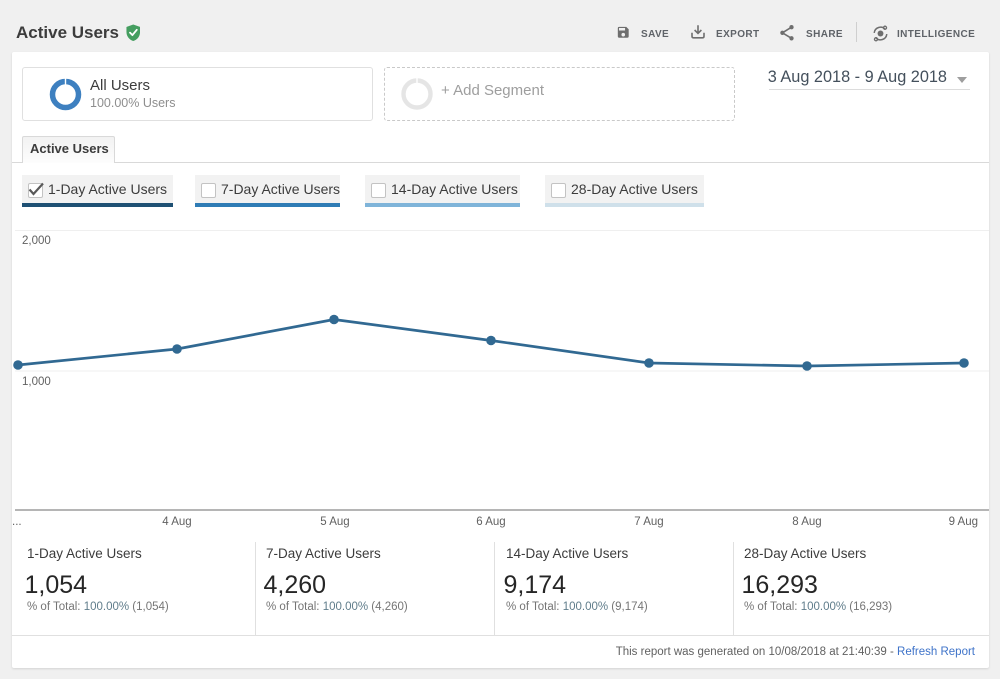 Image resolution: width=1000 pixels, height=679 pixels. Describe the element at coordinates (963, 522) in the screenshot. I see `svg-text: 9 Aug` at that location.